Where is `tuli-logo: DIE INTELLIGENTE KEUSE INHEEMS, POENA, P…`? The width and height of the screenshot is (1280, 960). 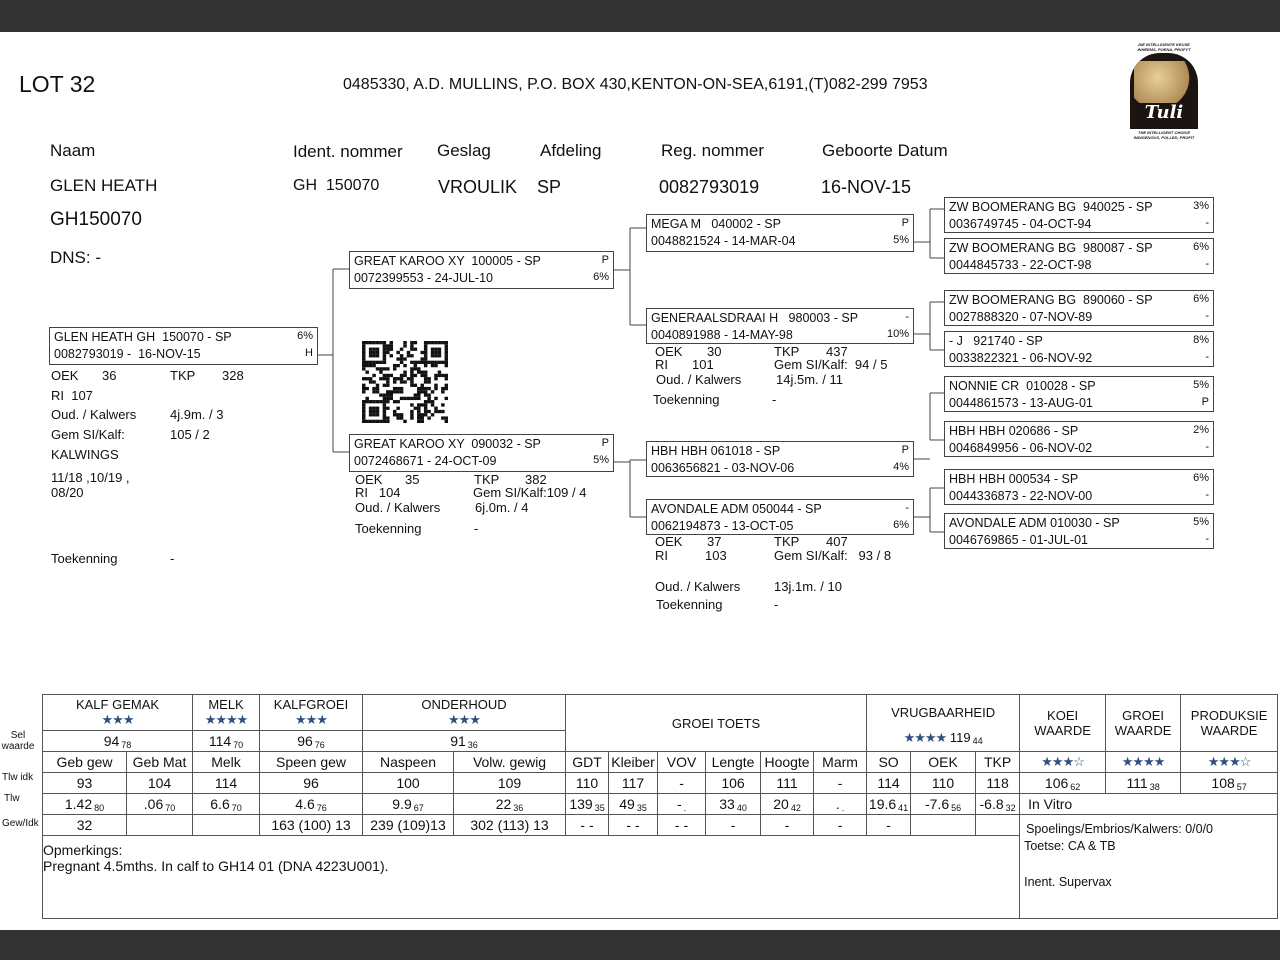 tuli-logo: DIE INTELLIGENTE KEUSE INHEEMS, POENA, P… is located at coordinates (1164, 94).